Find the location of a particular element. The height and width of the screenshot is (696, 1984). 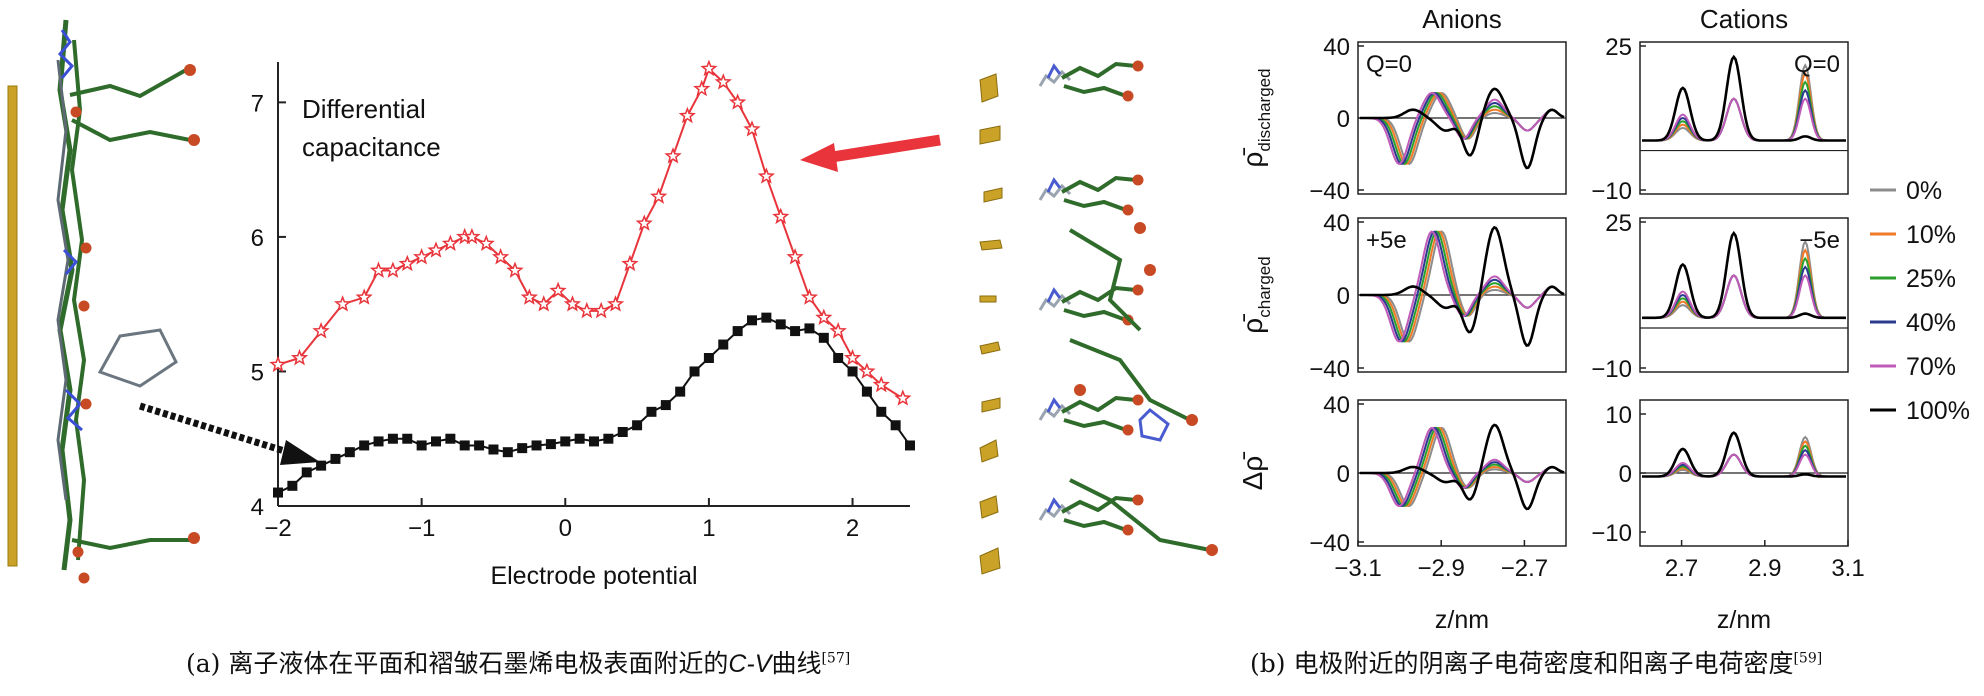

legend-label-25%: 25% is located at coordinates (1931, 279).